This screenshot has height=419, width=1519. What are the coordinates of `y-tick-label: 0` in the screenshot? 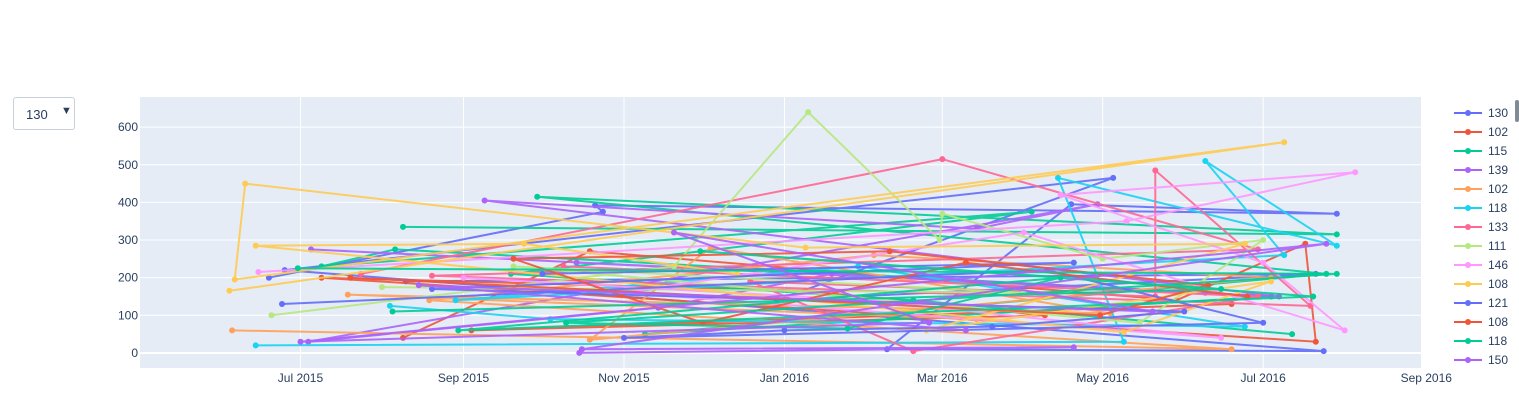 It's located at (134, 353).